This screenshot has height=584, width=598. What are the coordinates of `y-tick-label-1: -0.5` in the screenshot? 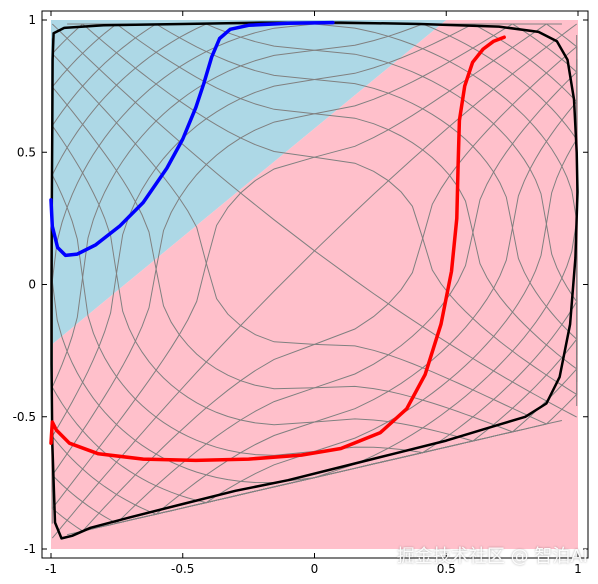 It's located at (24, 417).